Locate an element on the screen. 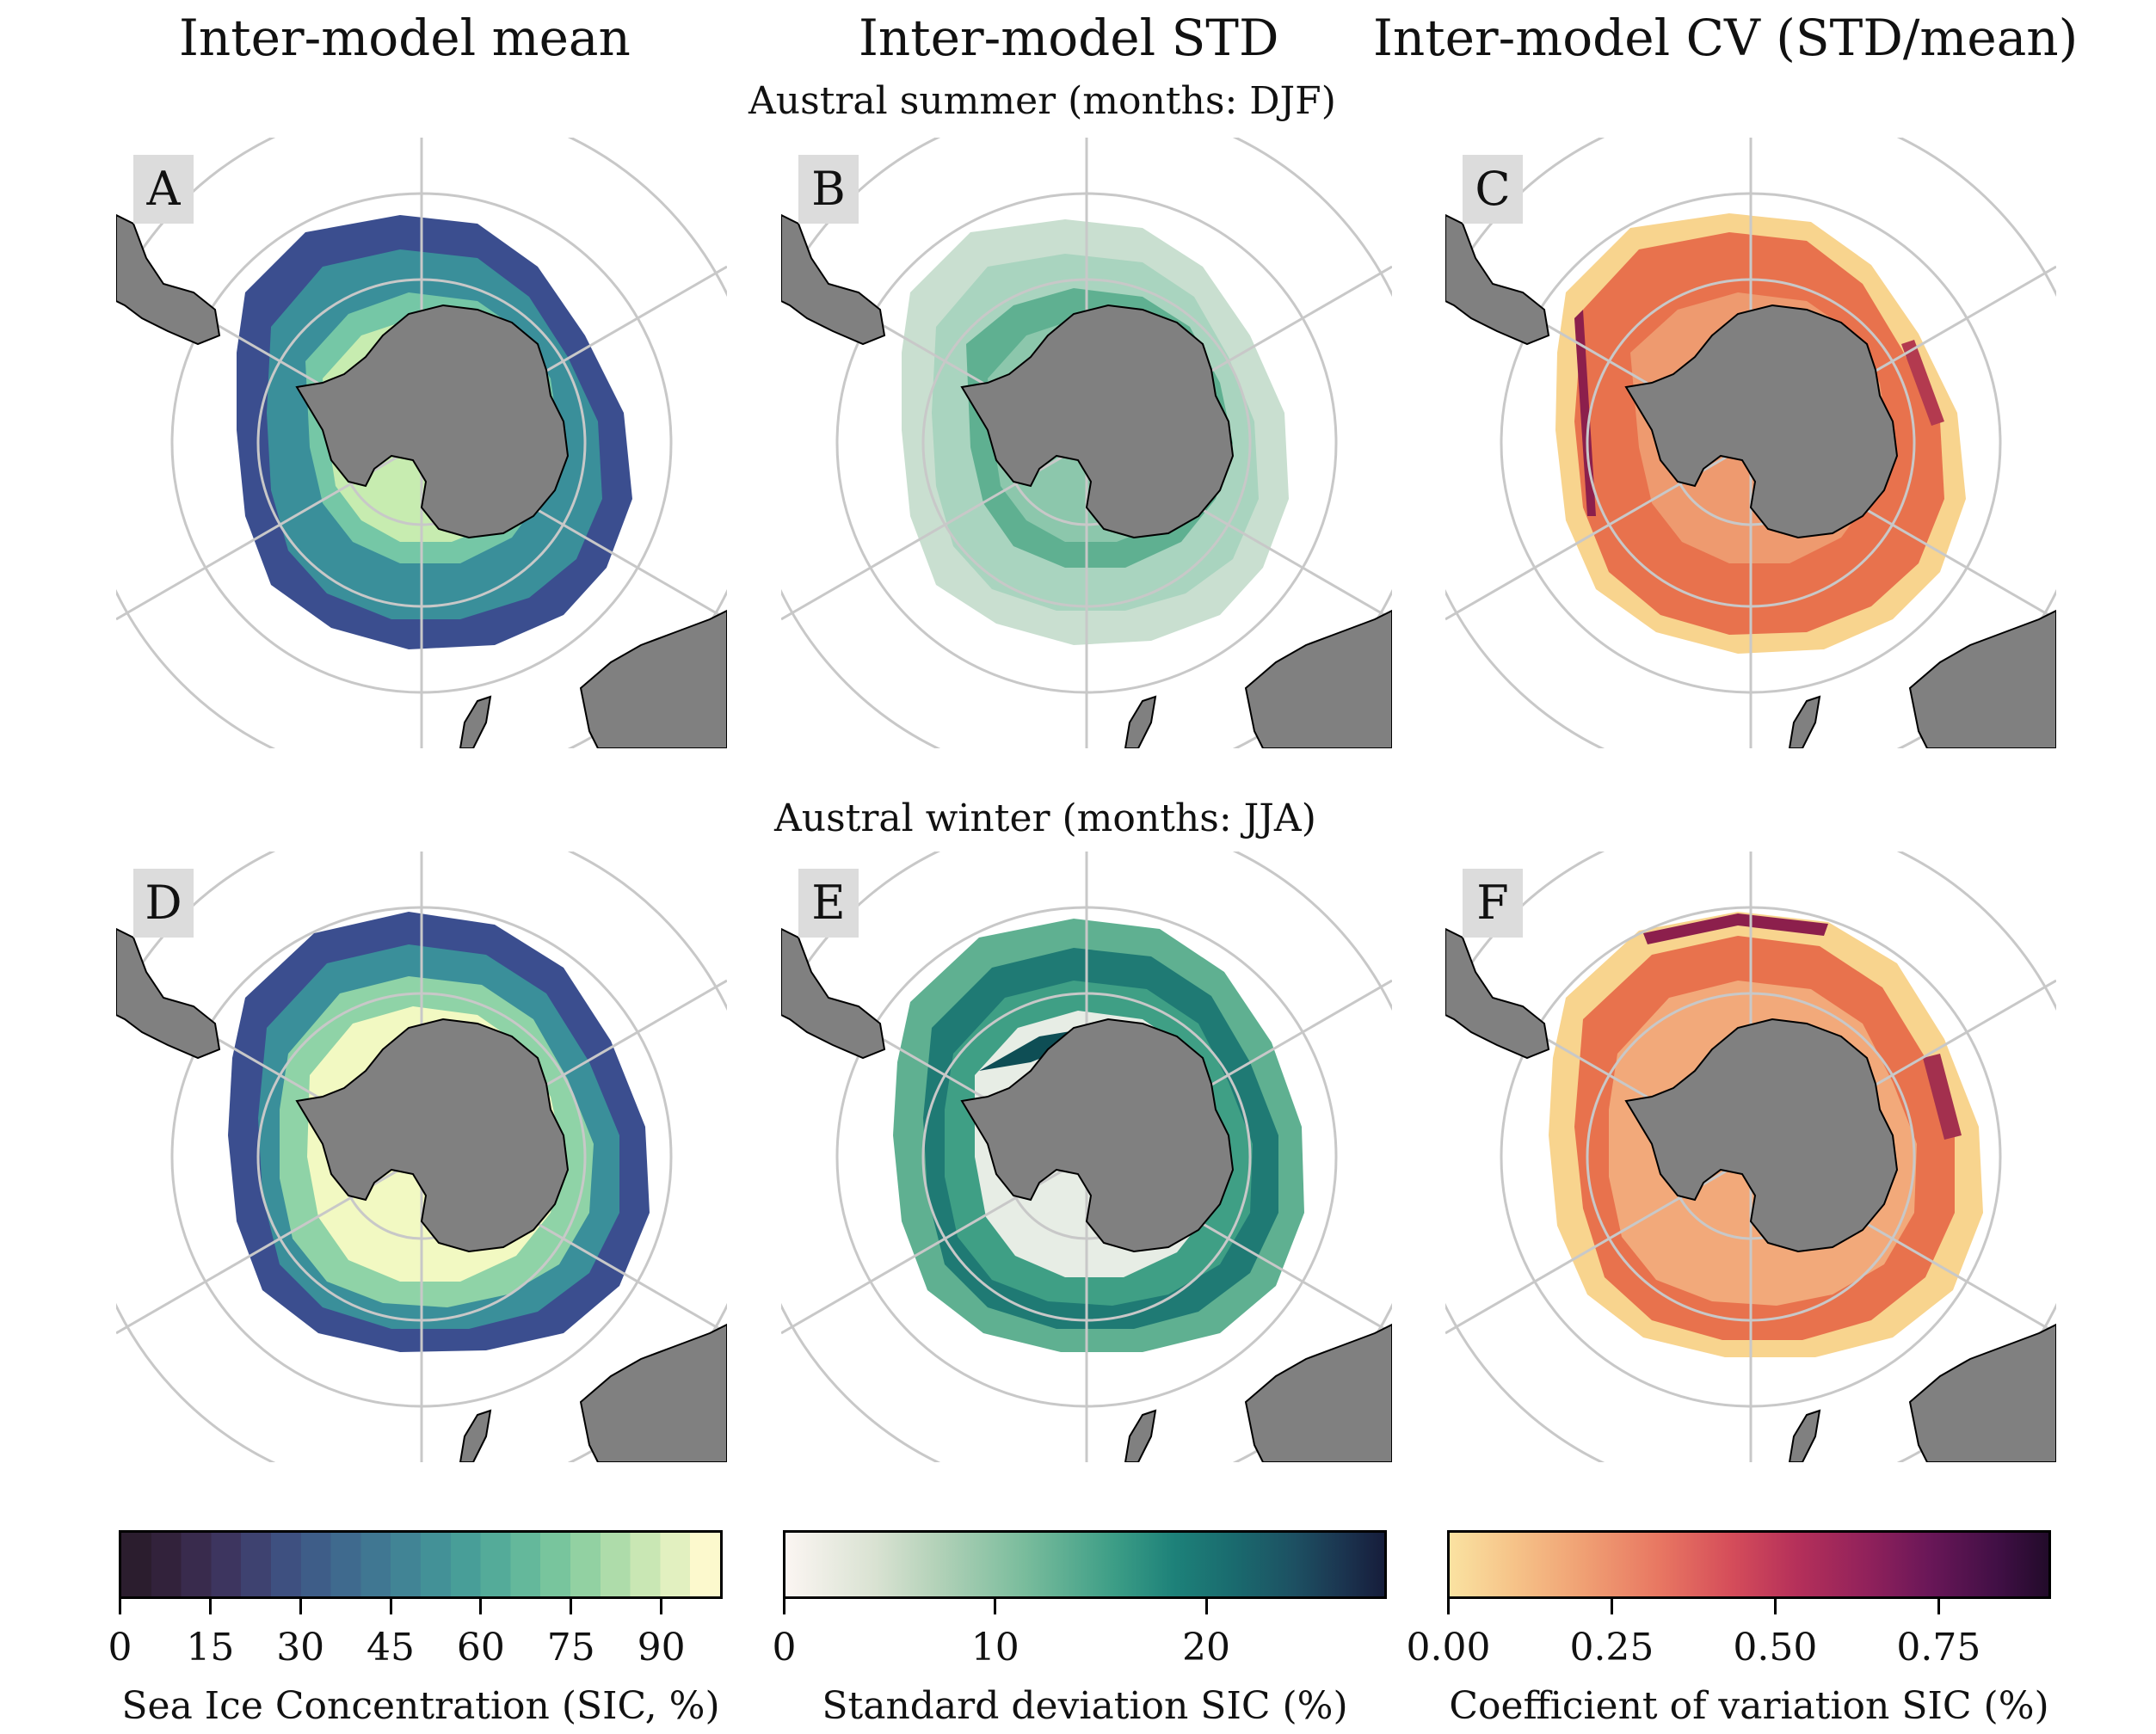 The height and width of the screenshot is (1734, 2156). map-winter-std is located at coordinates (1086, 1157).